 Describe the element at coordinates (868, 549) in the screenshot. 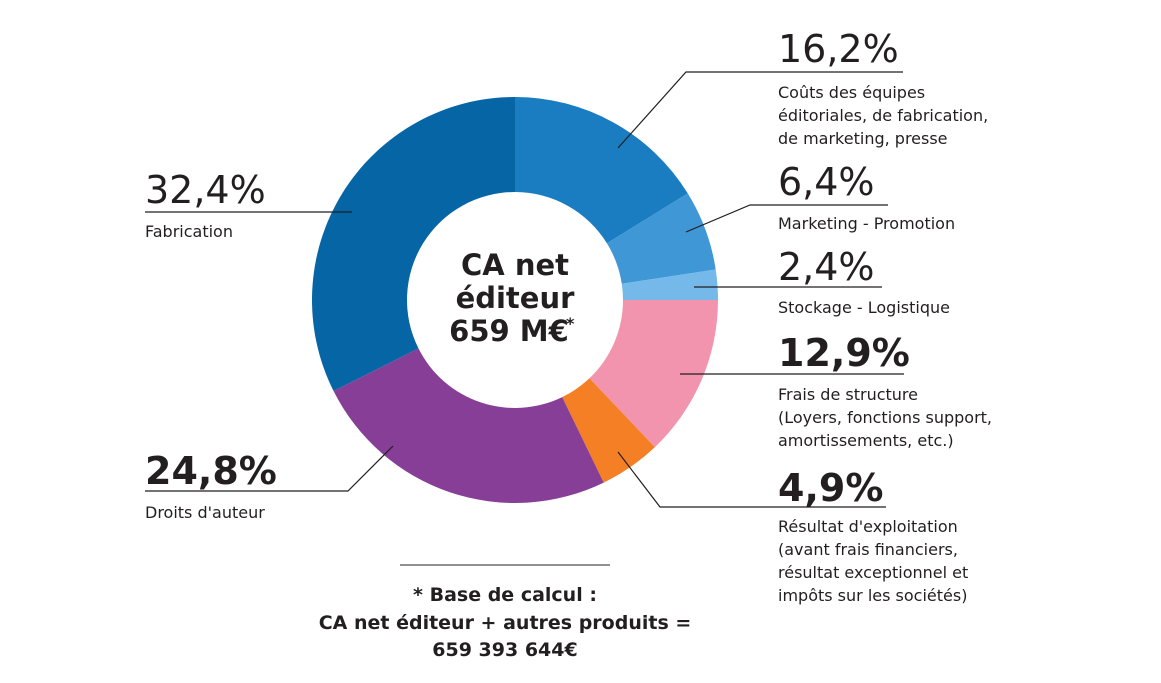

I see `category-label-resultat-2: (avant frais financiers,` at that location.